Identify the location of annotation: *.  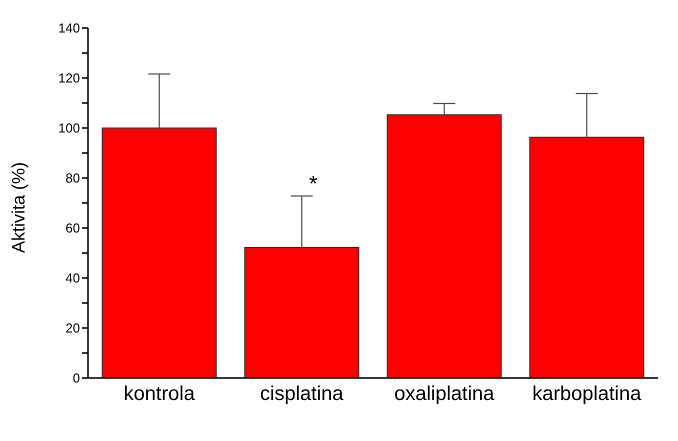
(313, 184).